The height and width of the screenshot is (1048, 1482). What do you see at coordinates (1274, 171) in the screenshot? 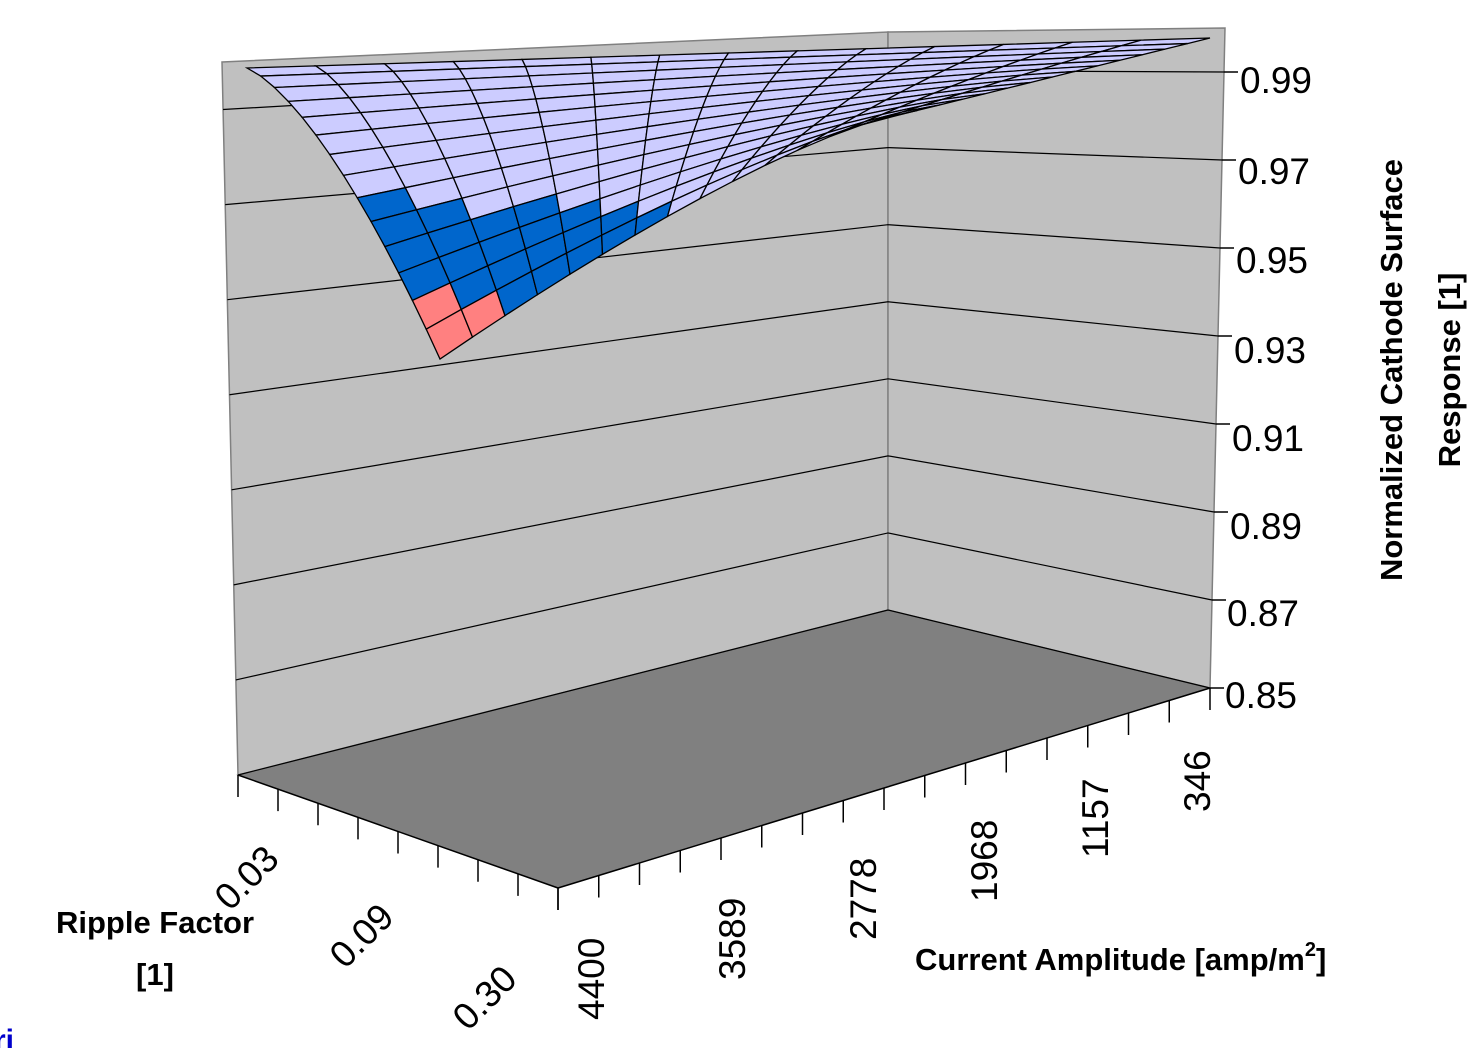
I see `z-tick-label: 0.97` at bounding box center [1274, 171].